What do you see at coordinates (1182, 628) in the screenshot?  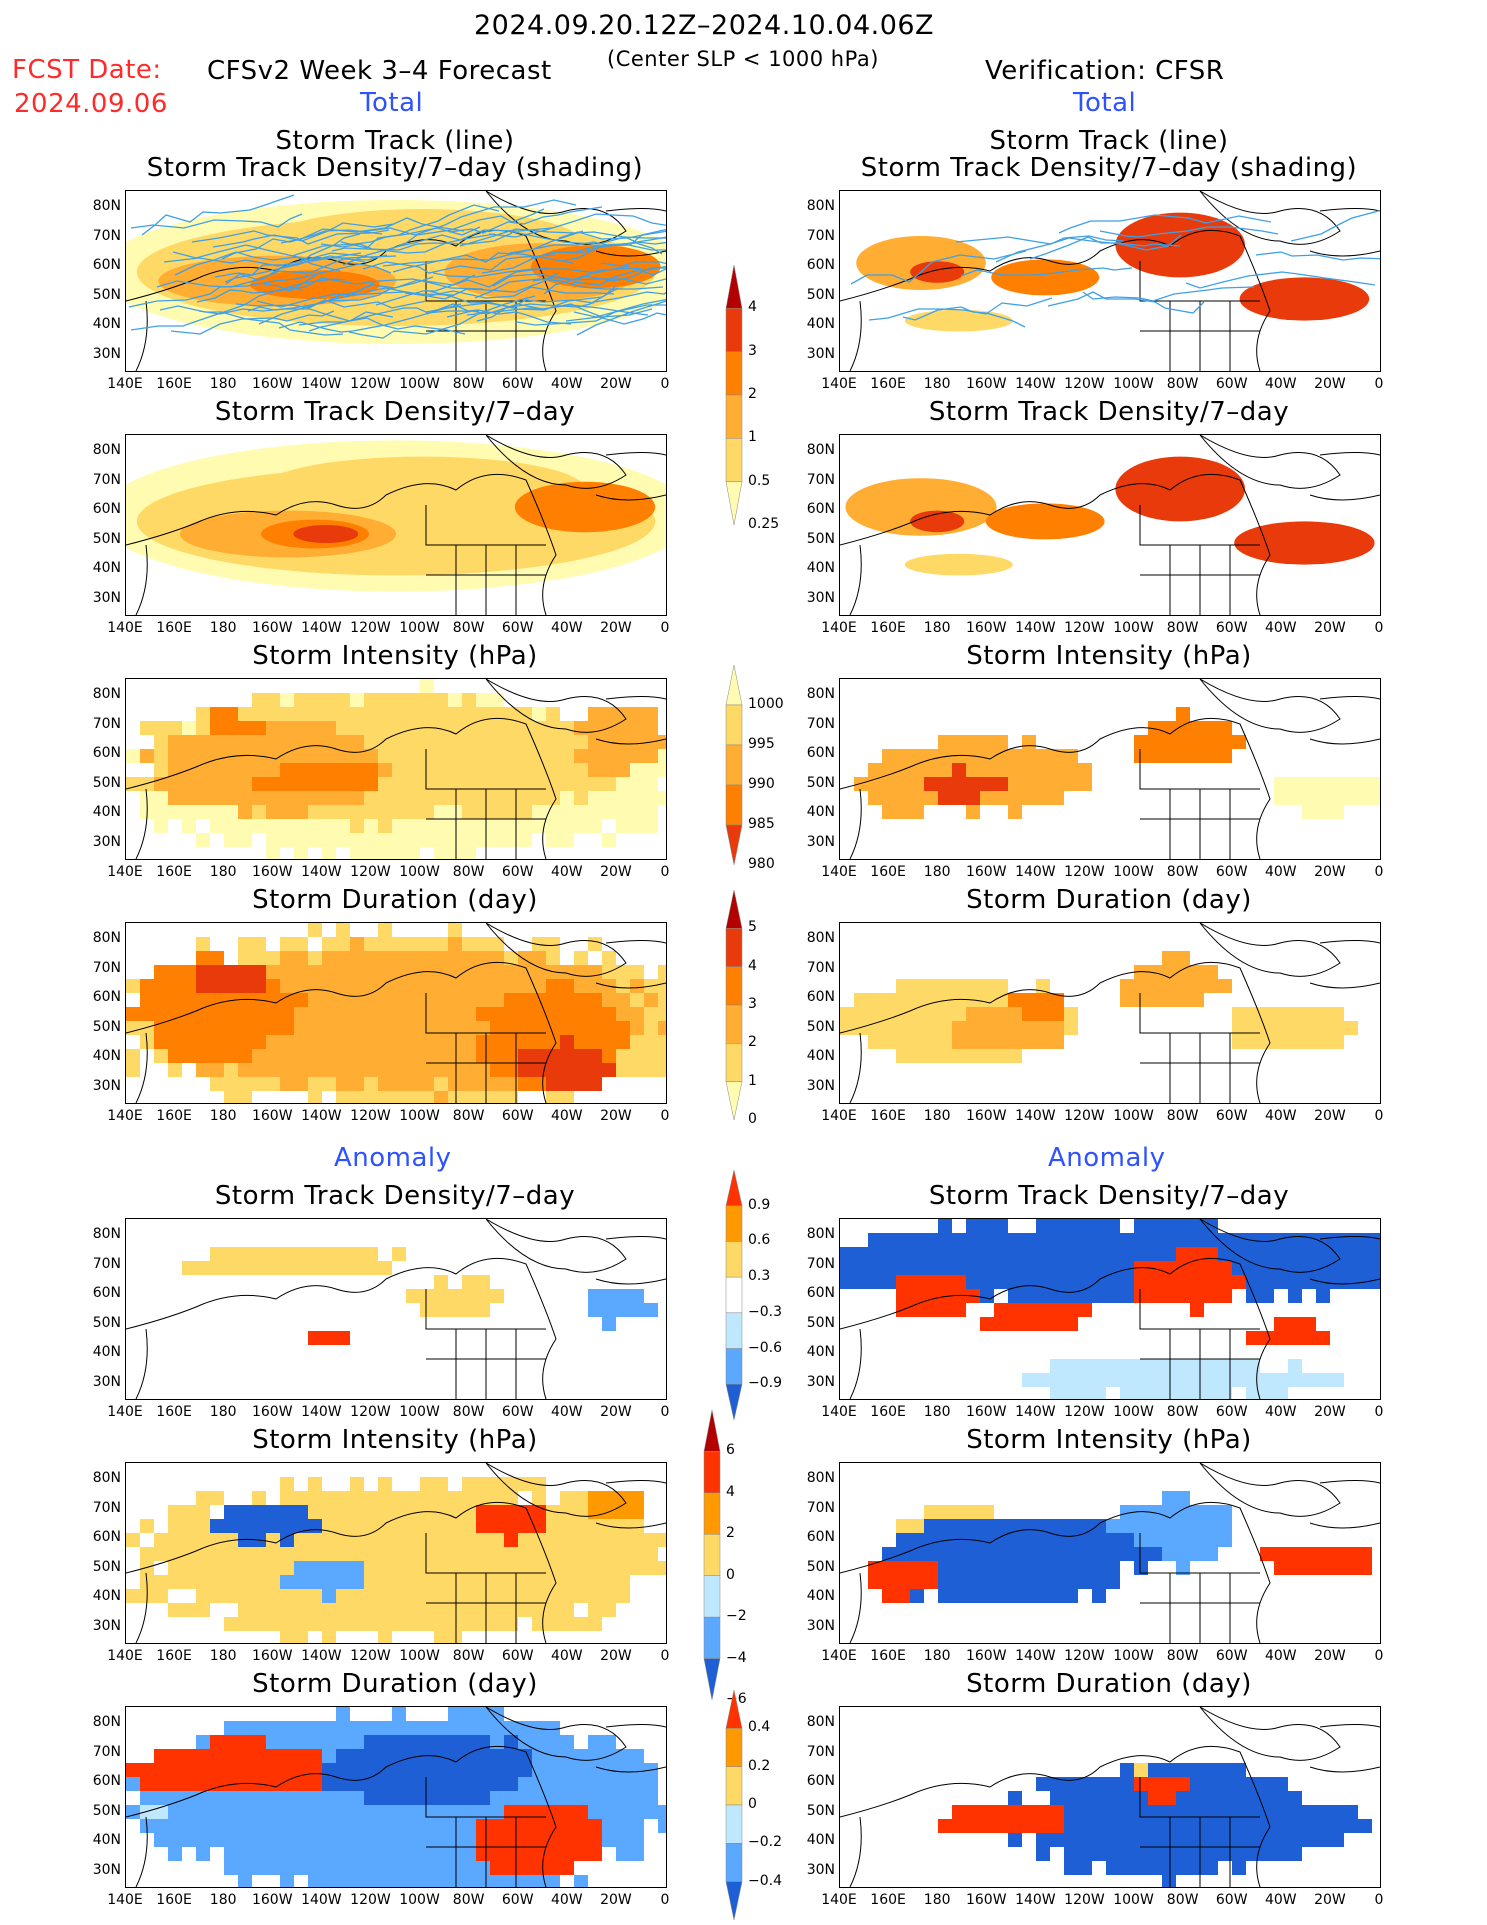 I see `lon-tick-label: 80W` at bounding box center [1182, 628].